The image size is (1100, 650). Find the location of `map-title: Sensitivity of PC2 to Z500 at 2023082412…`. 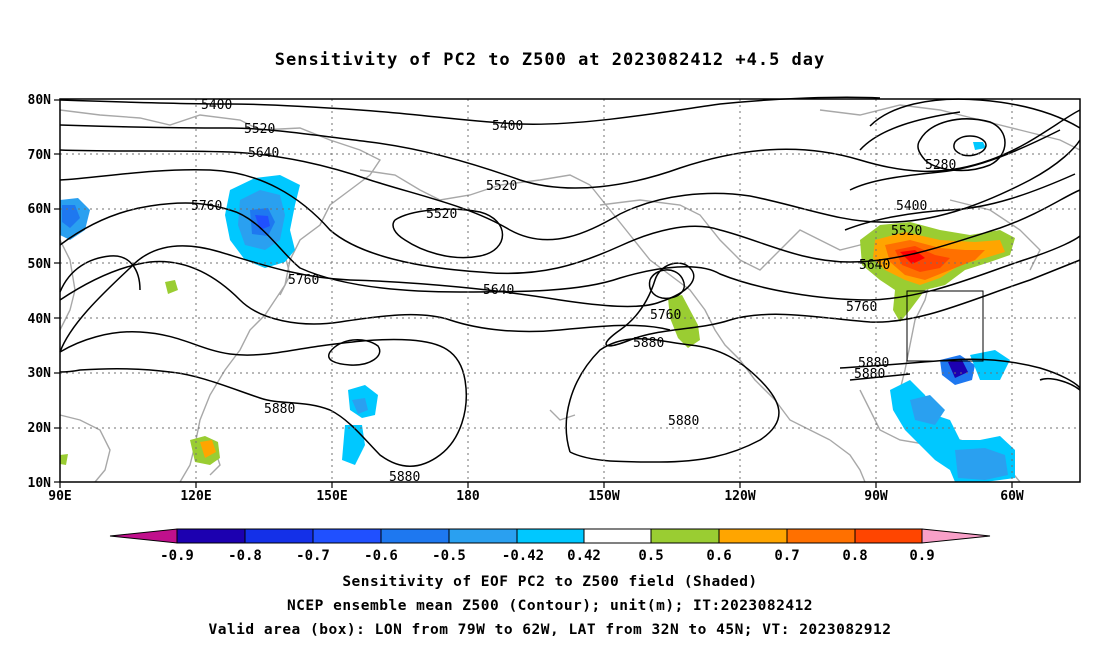

map-title: Sensitivity of PC2 to Z500 at 2023082412… is located at coordinates (550, 60).